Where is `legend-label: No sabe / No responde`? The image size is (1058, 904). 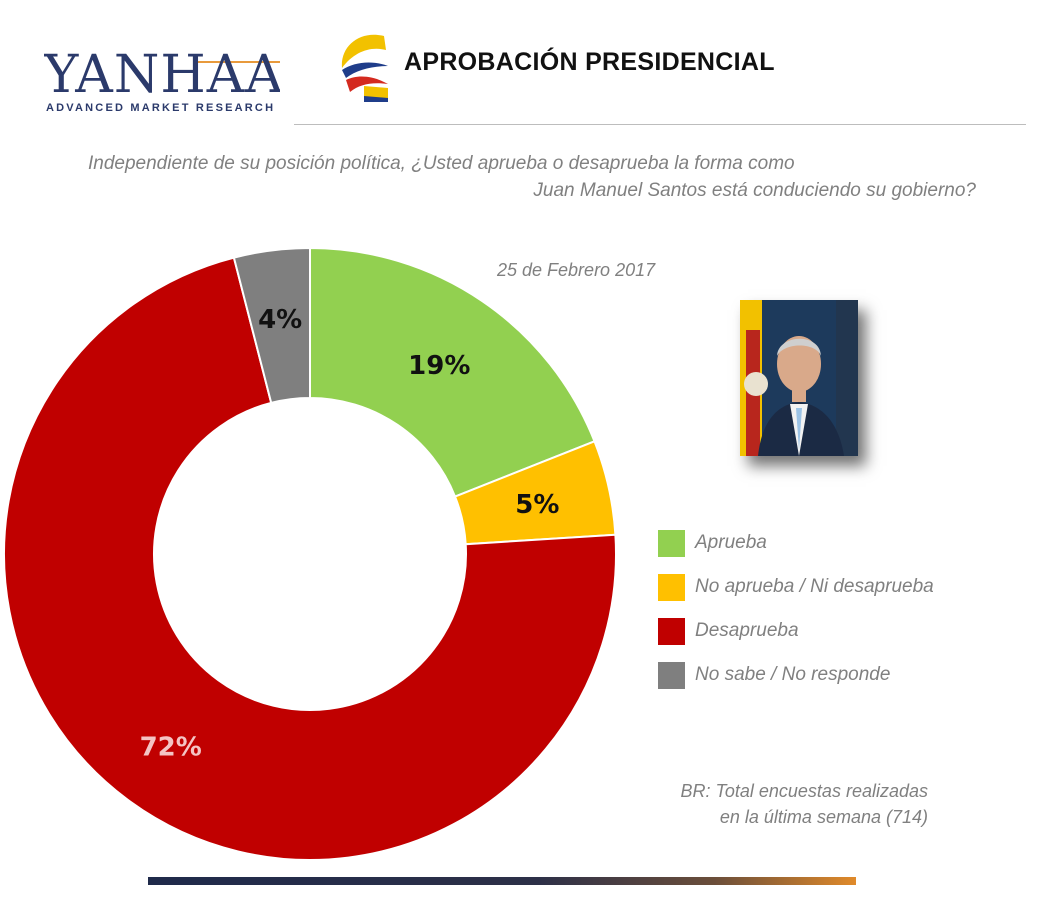
legend-label: No sabe / No responde is located at coordinates (793, 674).